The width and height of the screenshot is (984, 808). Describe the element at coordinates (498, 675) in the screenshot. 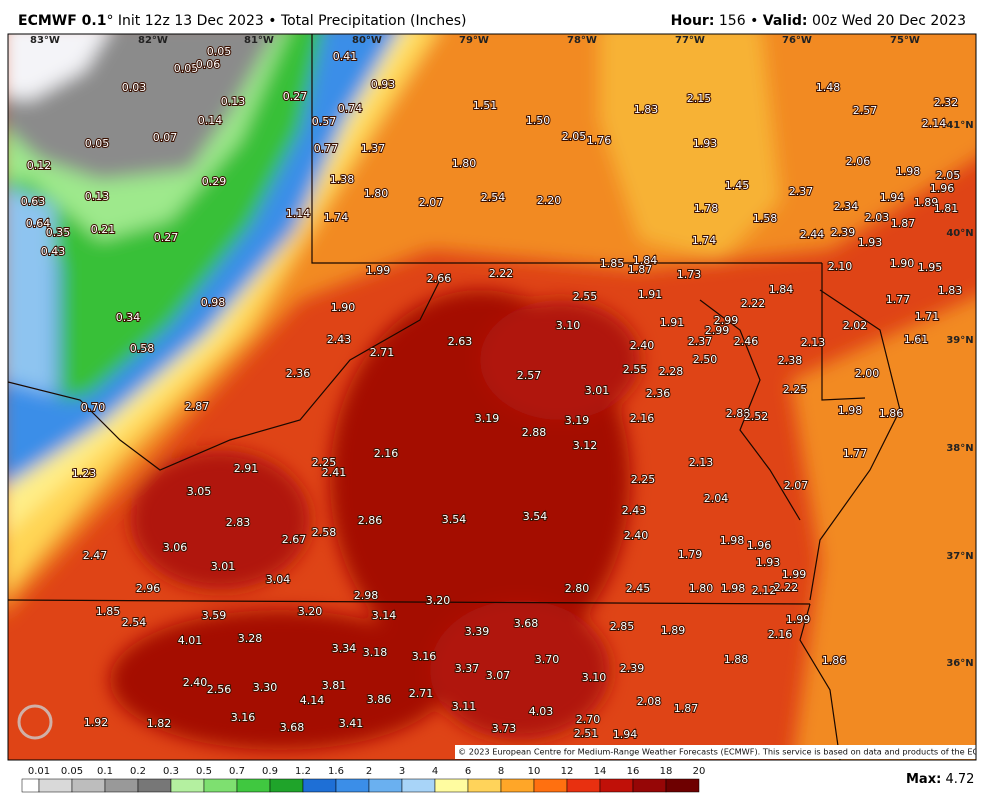

I see `precip-amount: 3.07` at that location.